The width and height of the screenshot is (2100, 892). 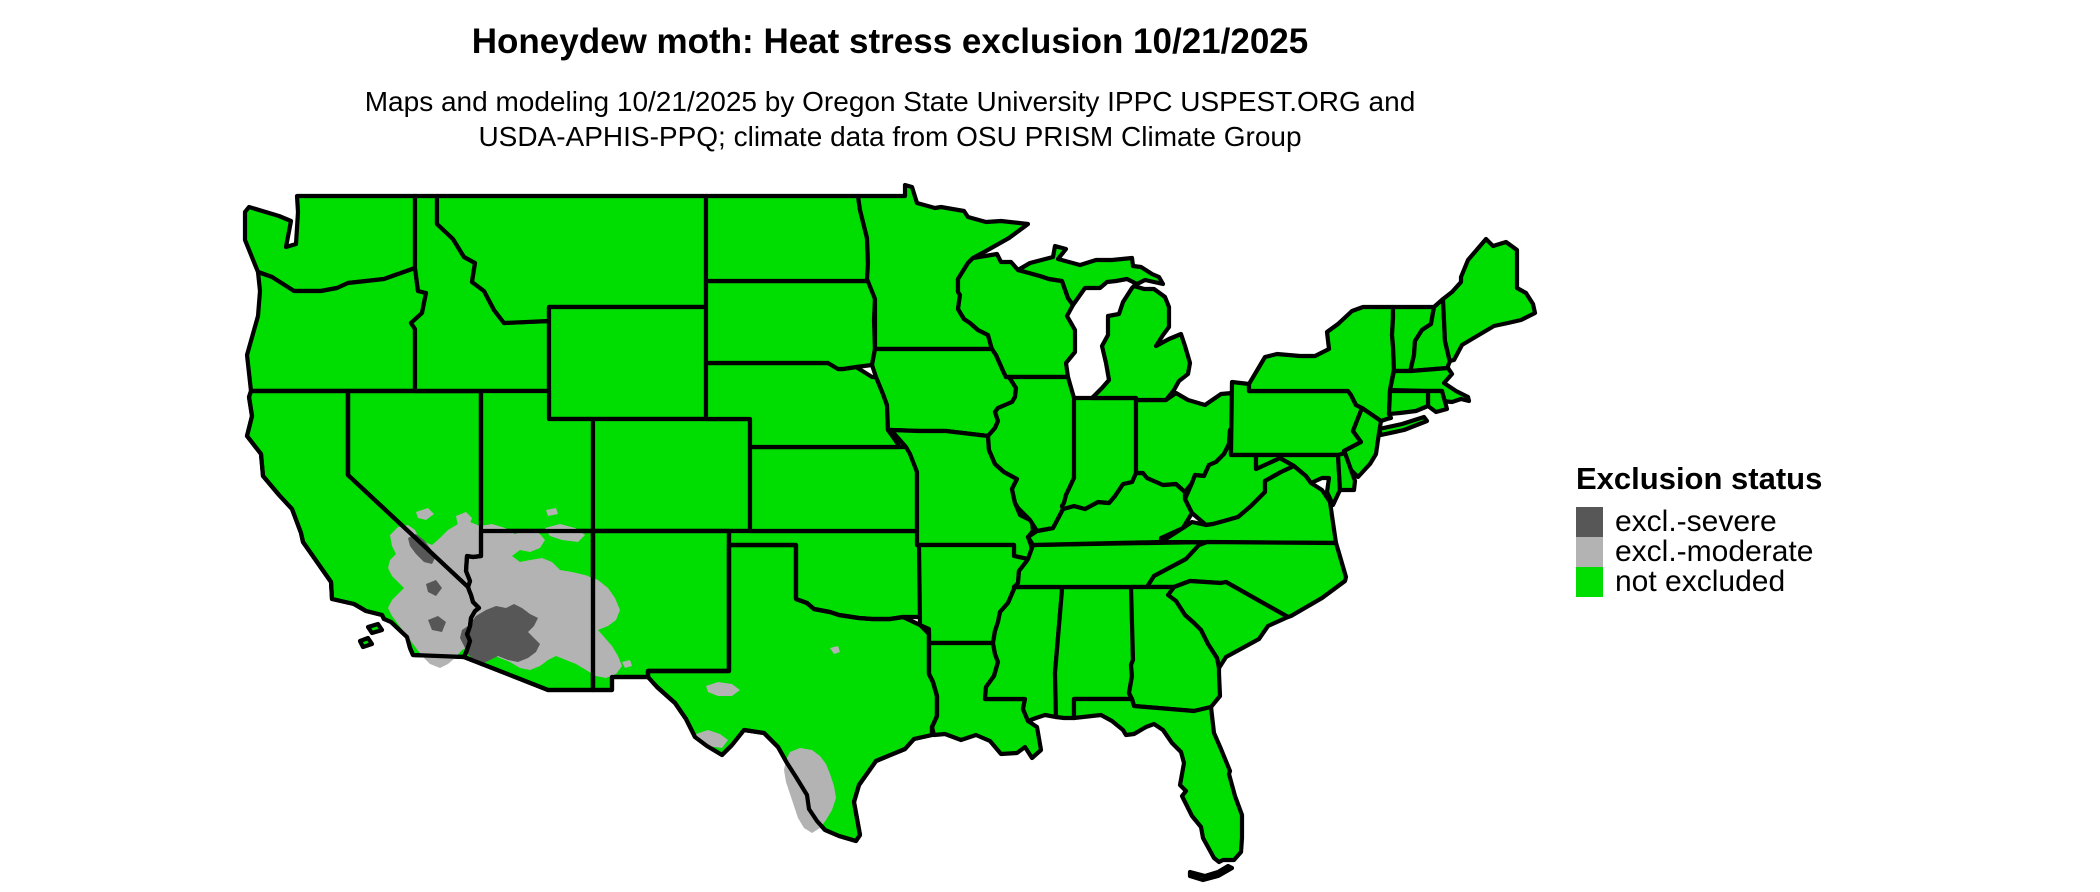 What do you see at coordinates (810, 790) in the screenshot?
I see `patch-moderate-south-texas` at bounding box center [810, 790].